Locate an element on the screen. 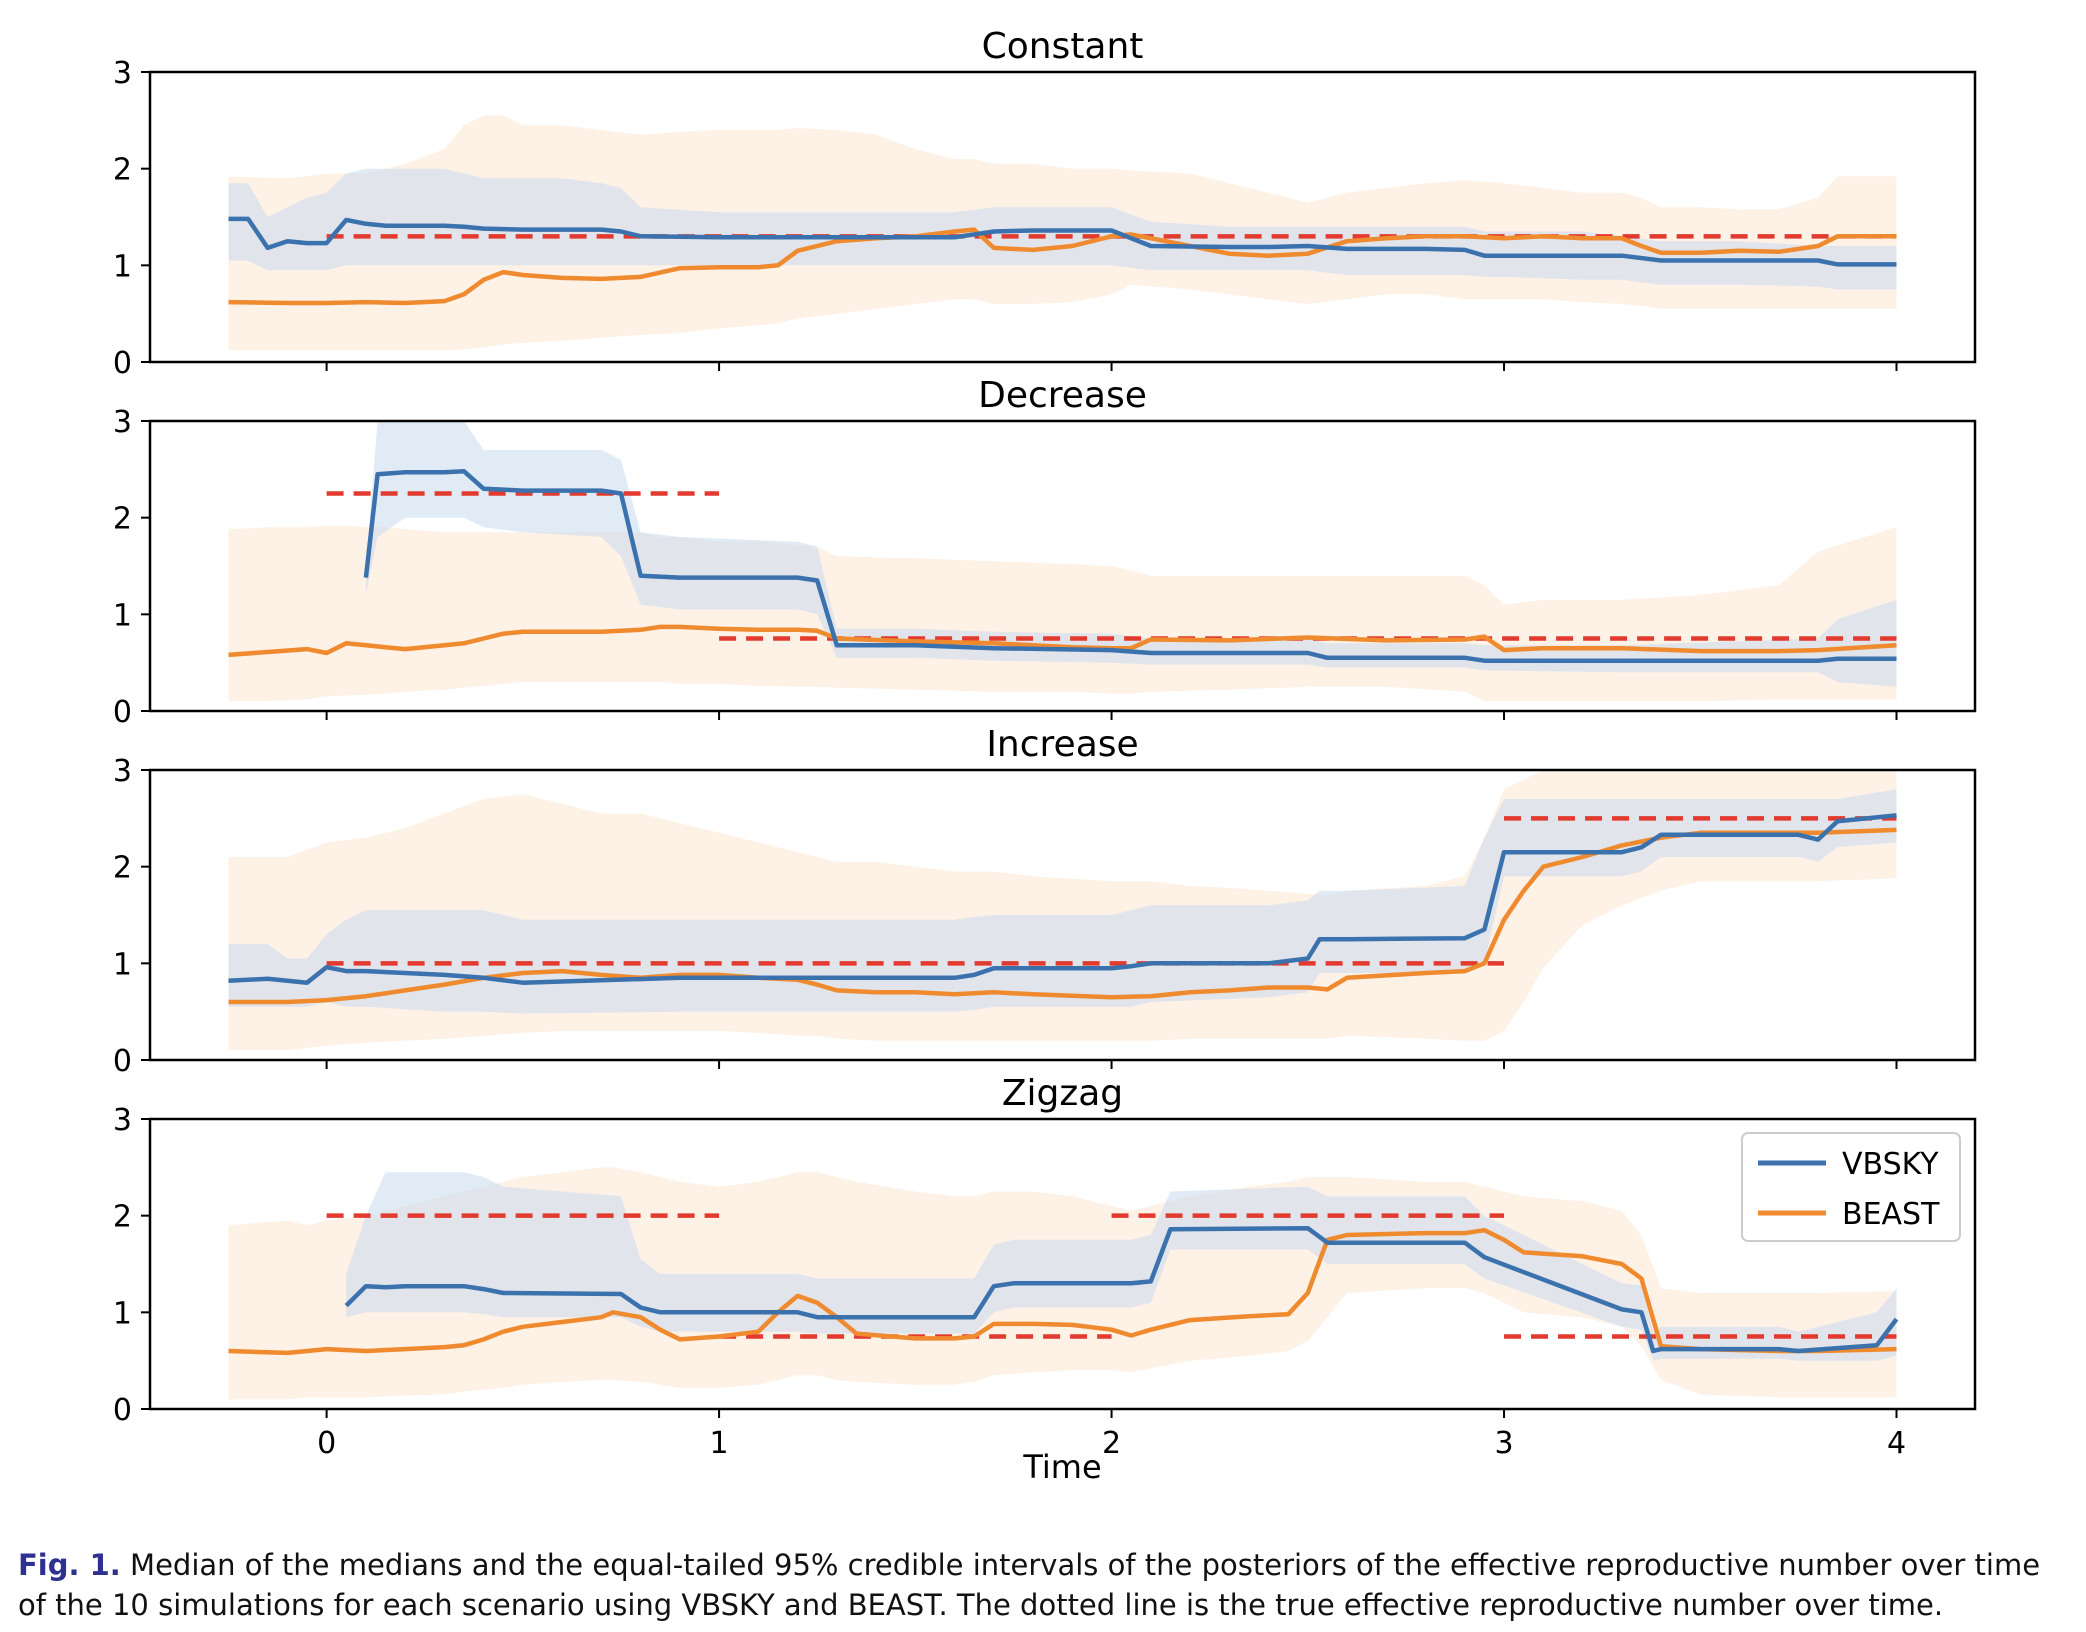 Image resolution: width=2086 pixels, height=1632 pixels. panel-title: Decrease is located at coordinates (1062, 395).